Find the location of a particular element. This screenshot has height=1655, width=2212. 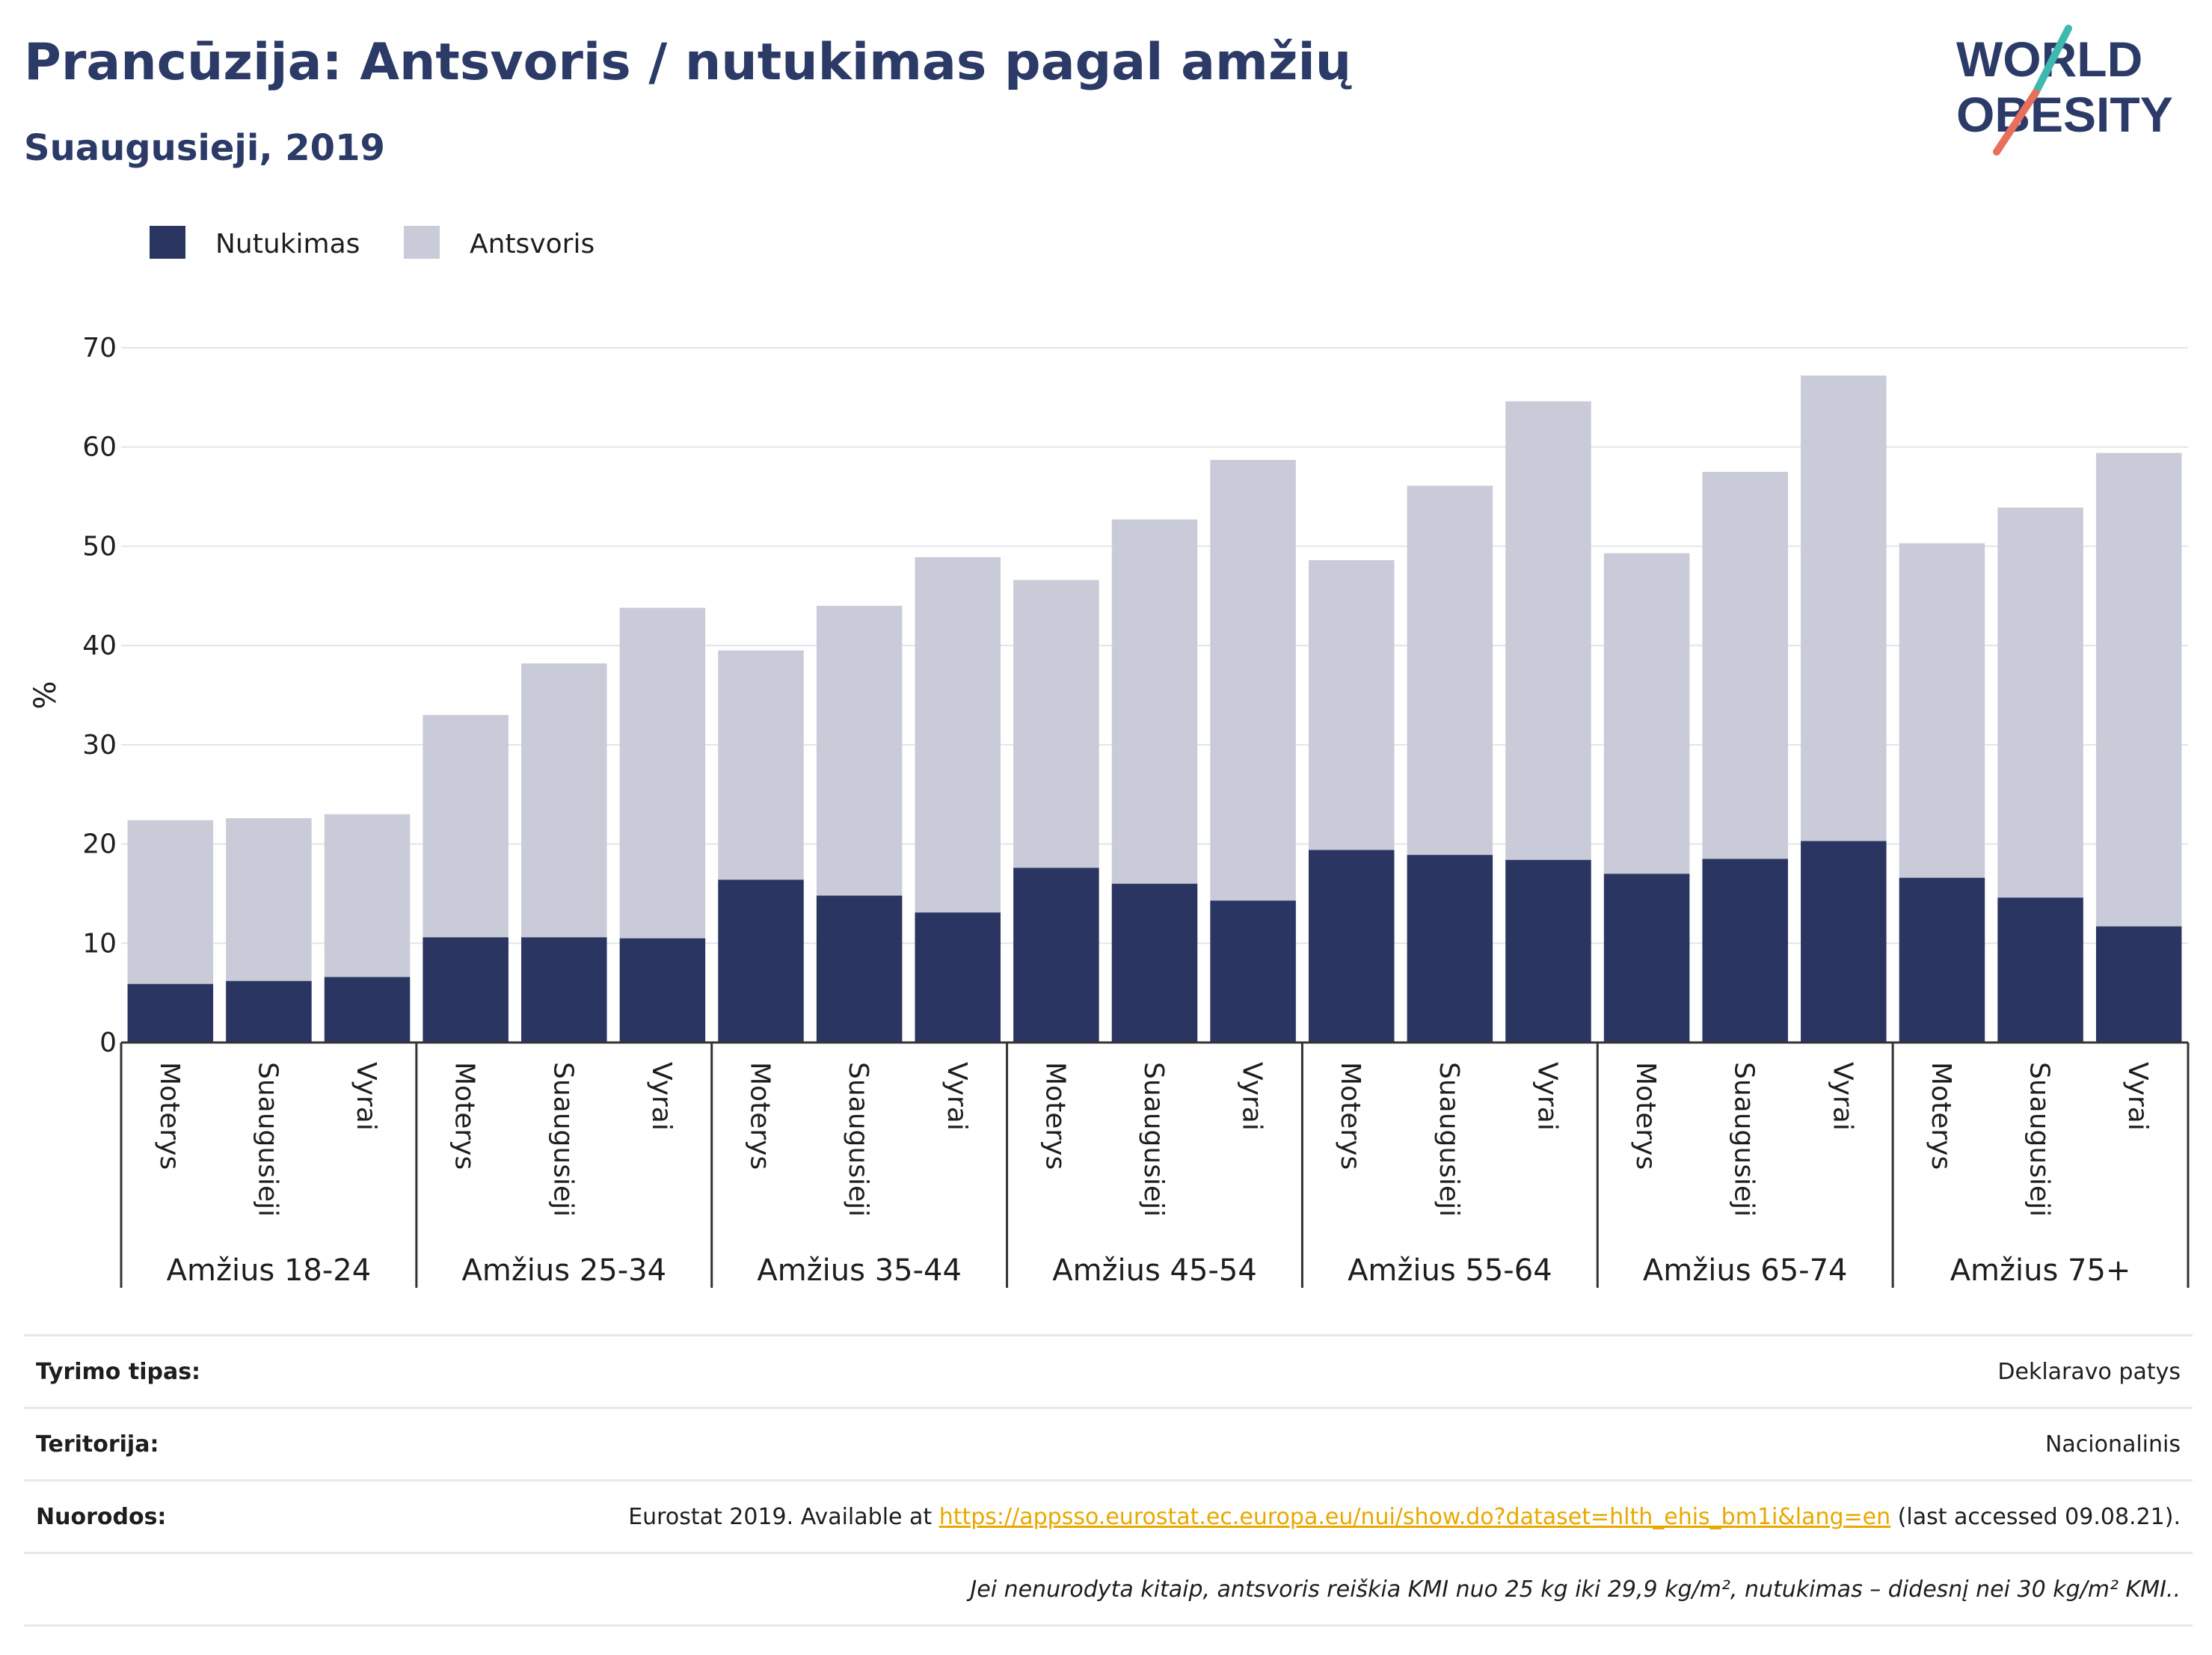

territory-value: Nacionalinis is located at coordinates (2112, 1444).